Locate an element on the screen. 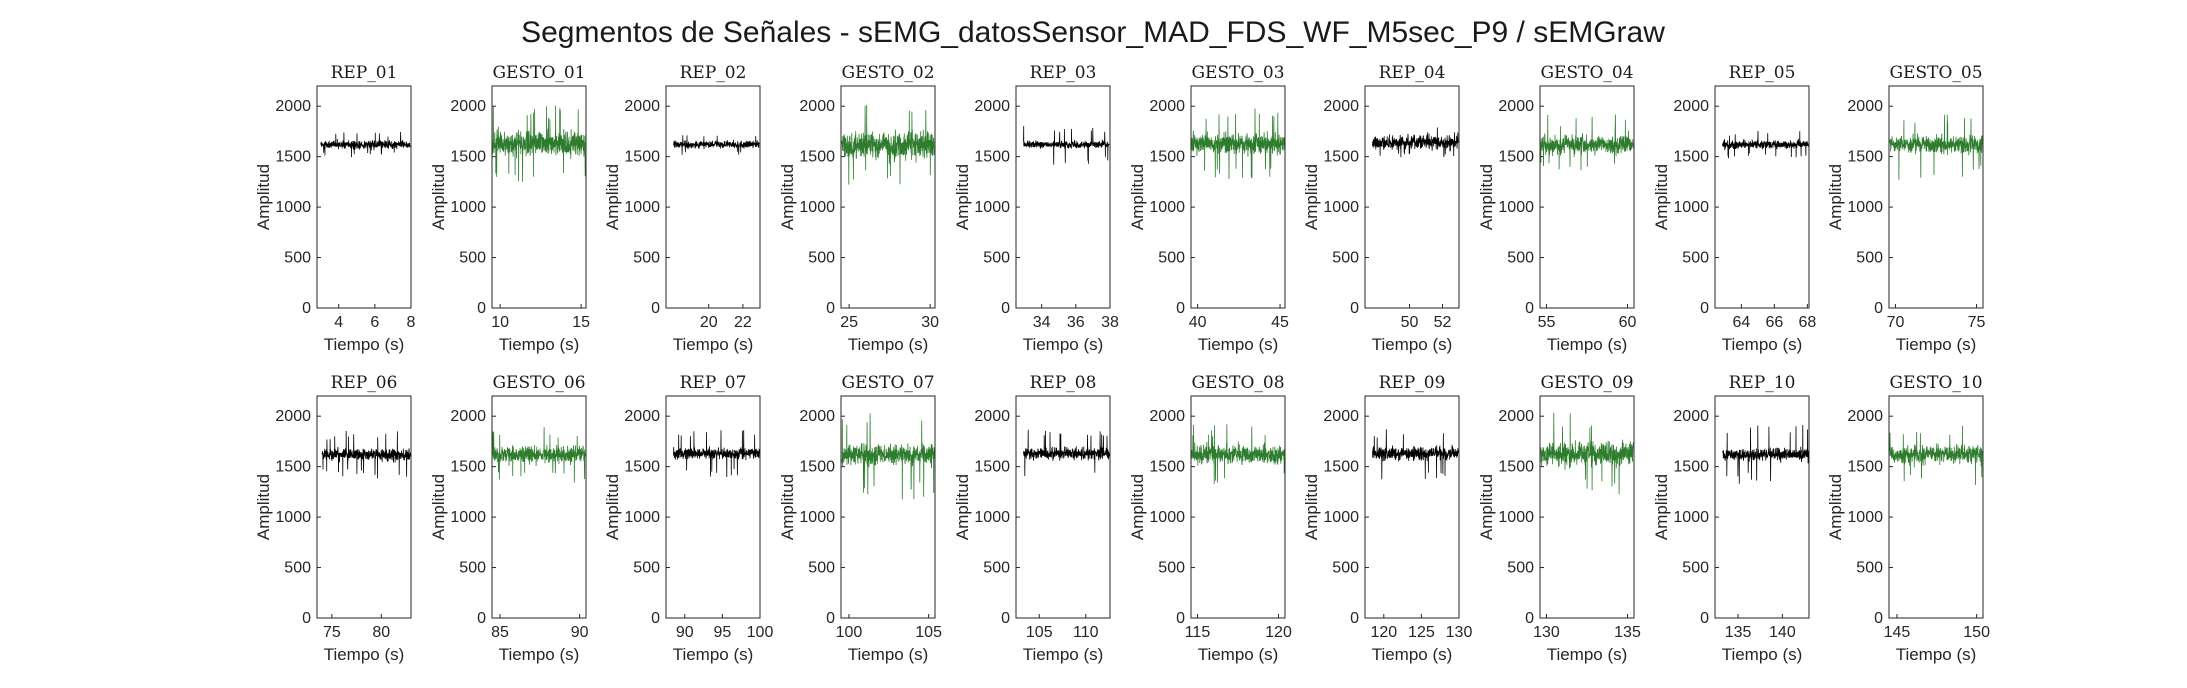  x-tick-label: 22 is located at coordinates (743, 322).